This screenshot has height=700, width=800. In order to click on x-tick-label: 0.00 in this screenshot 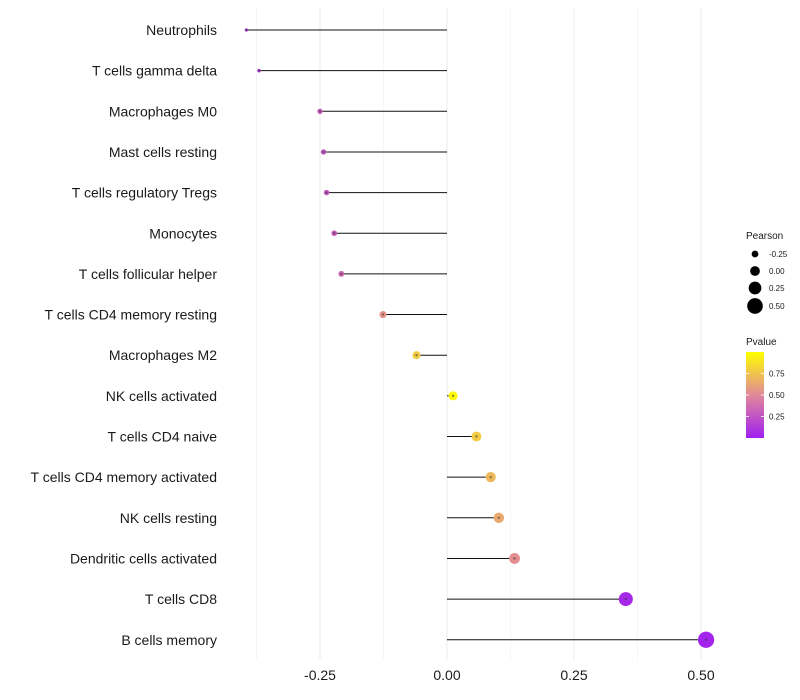, I will do `click(446, 675)`.